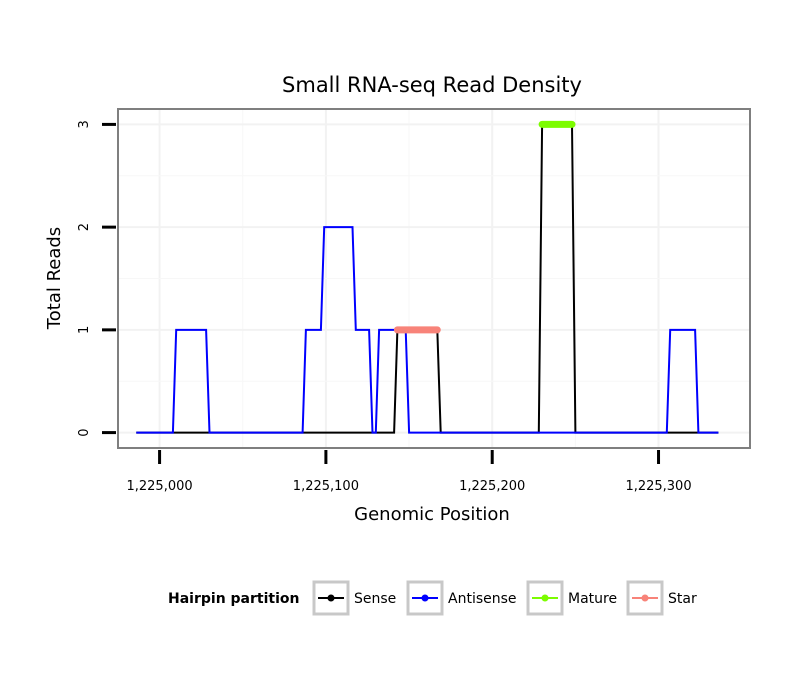 The width and height of the screenshot is (810, 690). I want to click on y-tick-label: 2, so click(84, 227).